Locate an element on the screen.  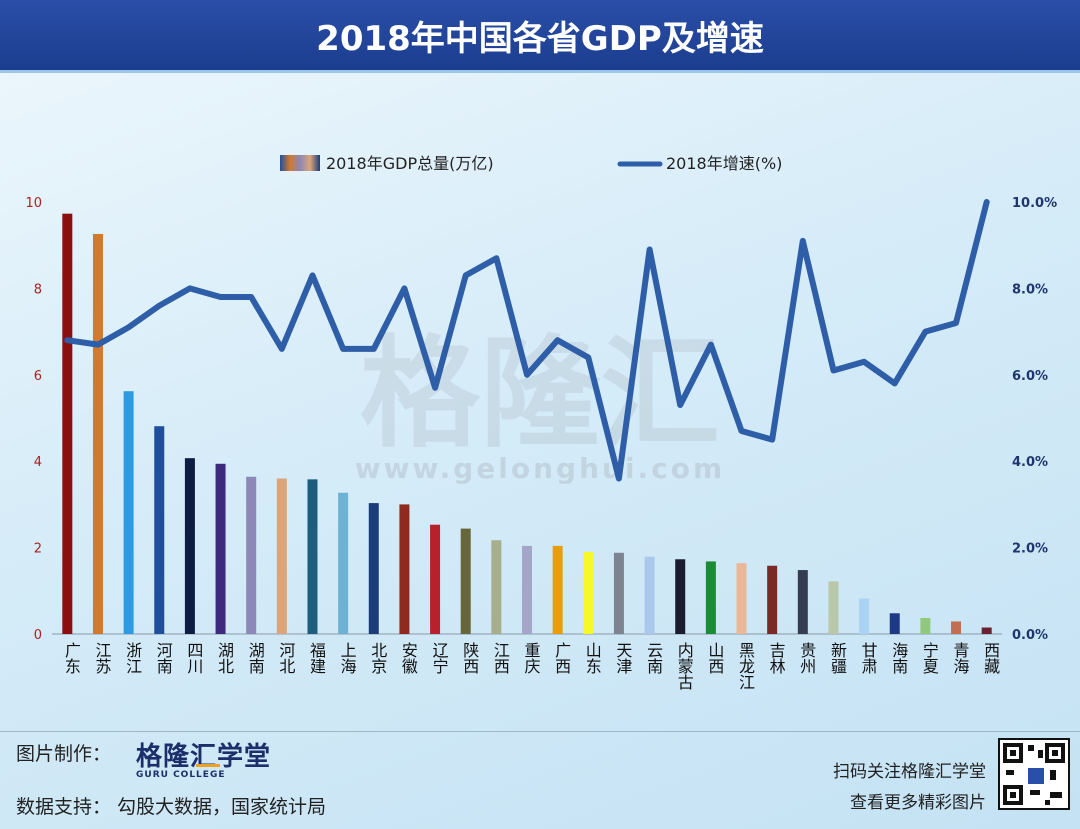
qr-caption-line1: 扫码关注格隆汇学堂 is located at coordinates (909, 772).